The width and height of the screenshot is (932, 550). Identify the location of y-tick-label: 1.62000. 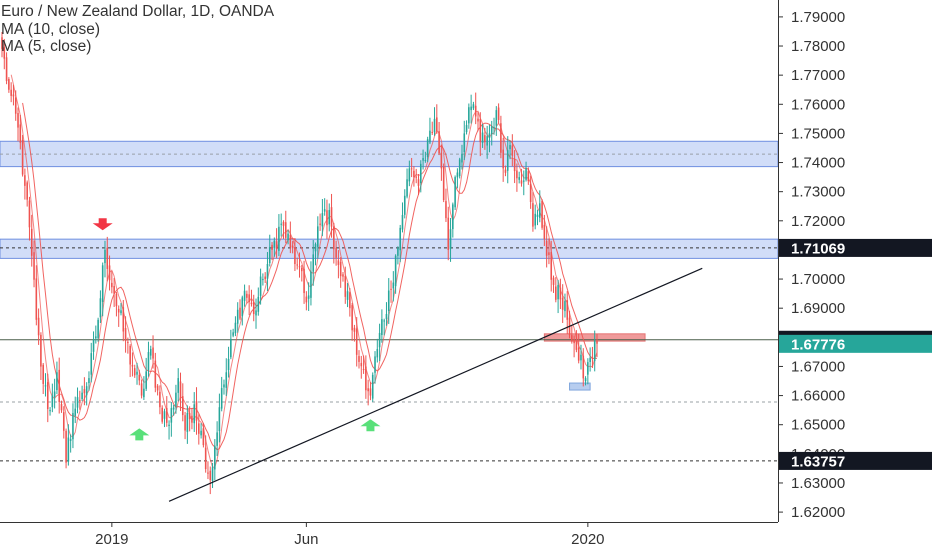
(818, 512).